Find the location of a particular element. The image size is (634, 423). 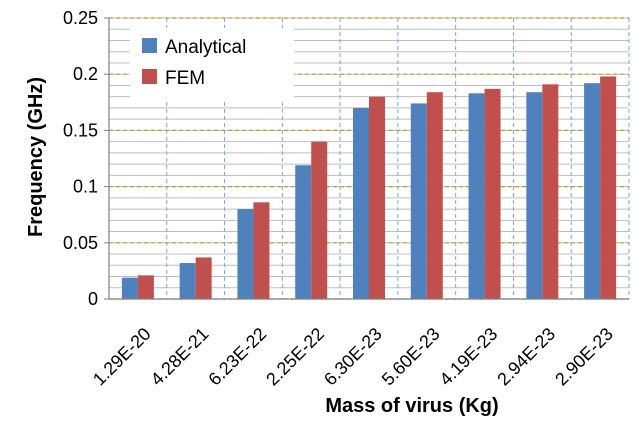

y-tick-label: 0.15 is located at coordinates (80, 130).